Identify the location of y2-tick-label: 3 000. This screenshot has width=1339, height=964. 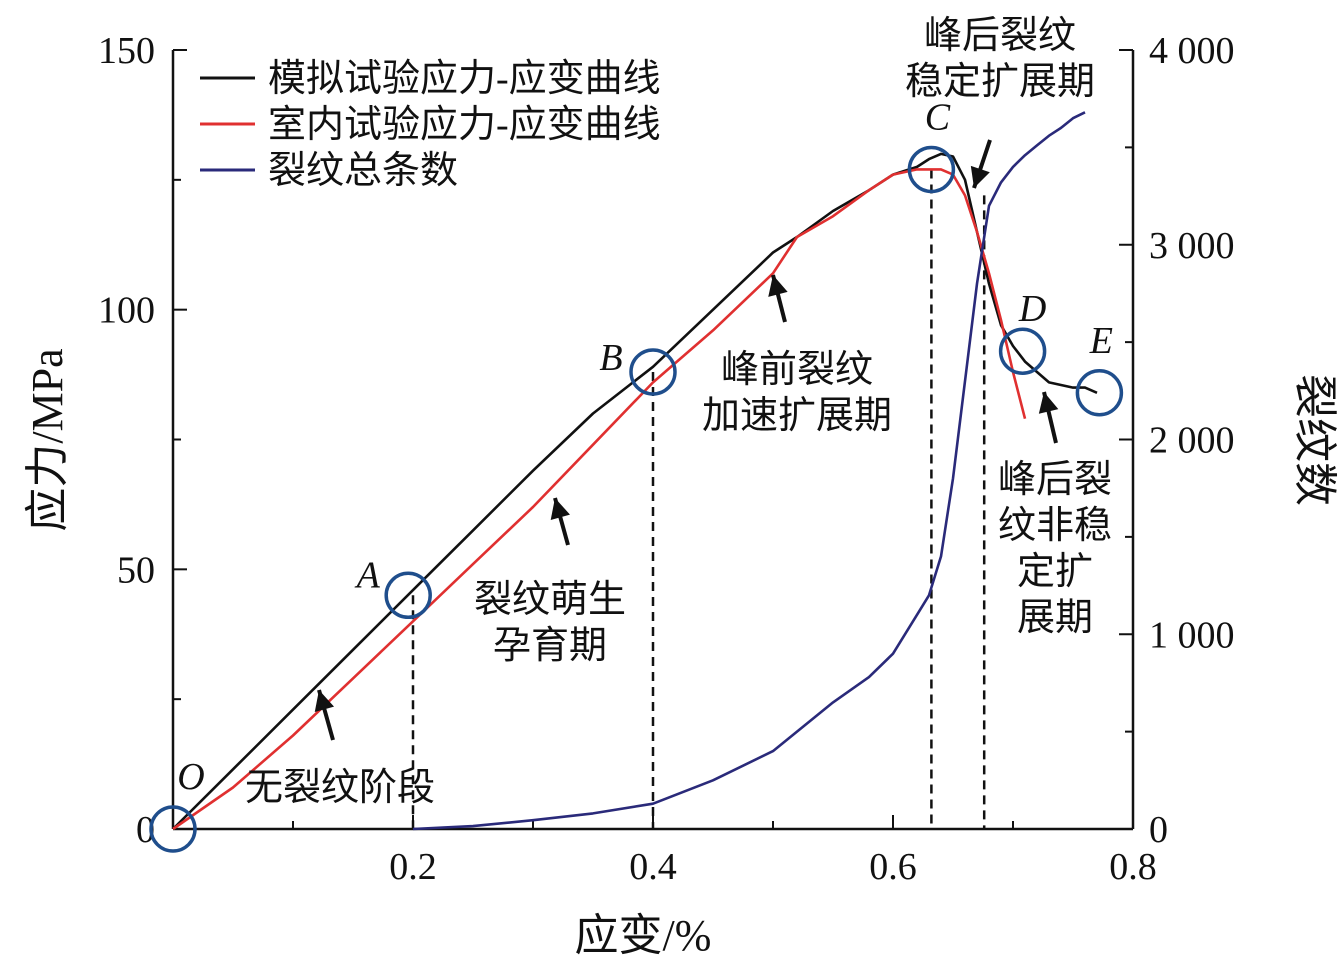
(1192, 246).